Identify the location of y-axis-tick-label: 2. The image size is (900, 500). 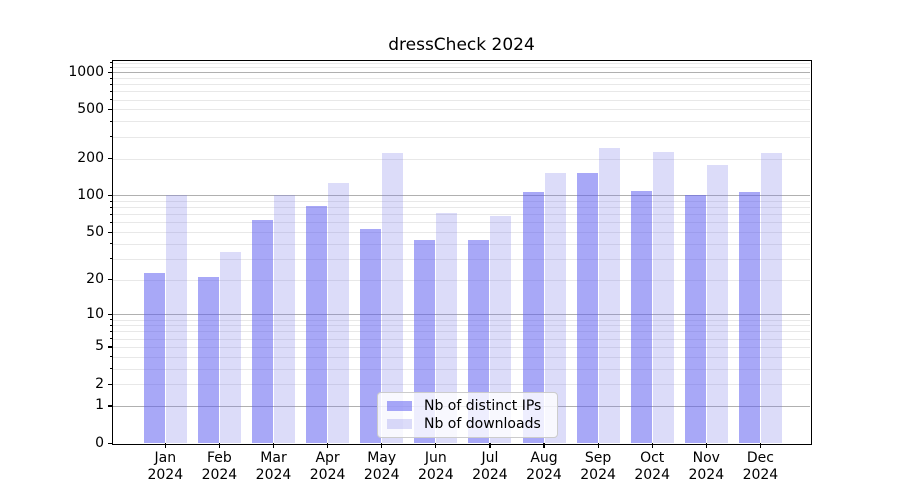
(99, 383).